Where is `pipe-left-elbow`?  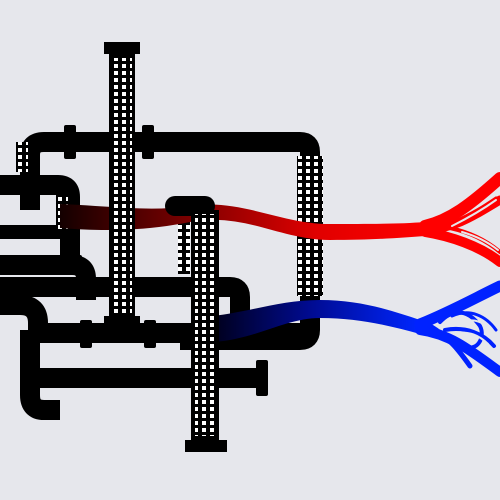 pipe-left-elbow is located at coordinates (40, 217).